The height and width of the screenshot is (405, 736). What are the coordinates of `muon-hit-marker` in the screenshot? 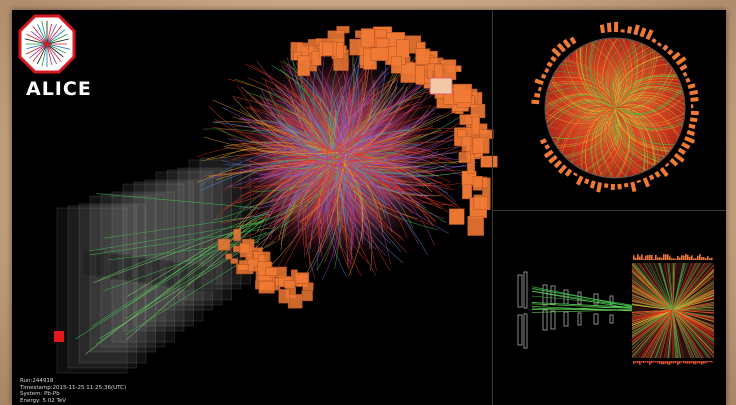 It's located at (59, 336).